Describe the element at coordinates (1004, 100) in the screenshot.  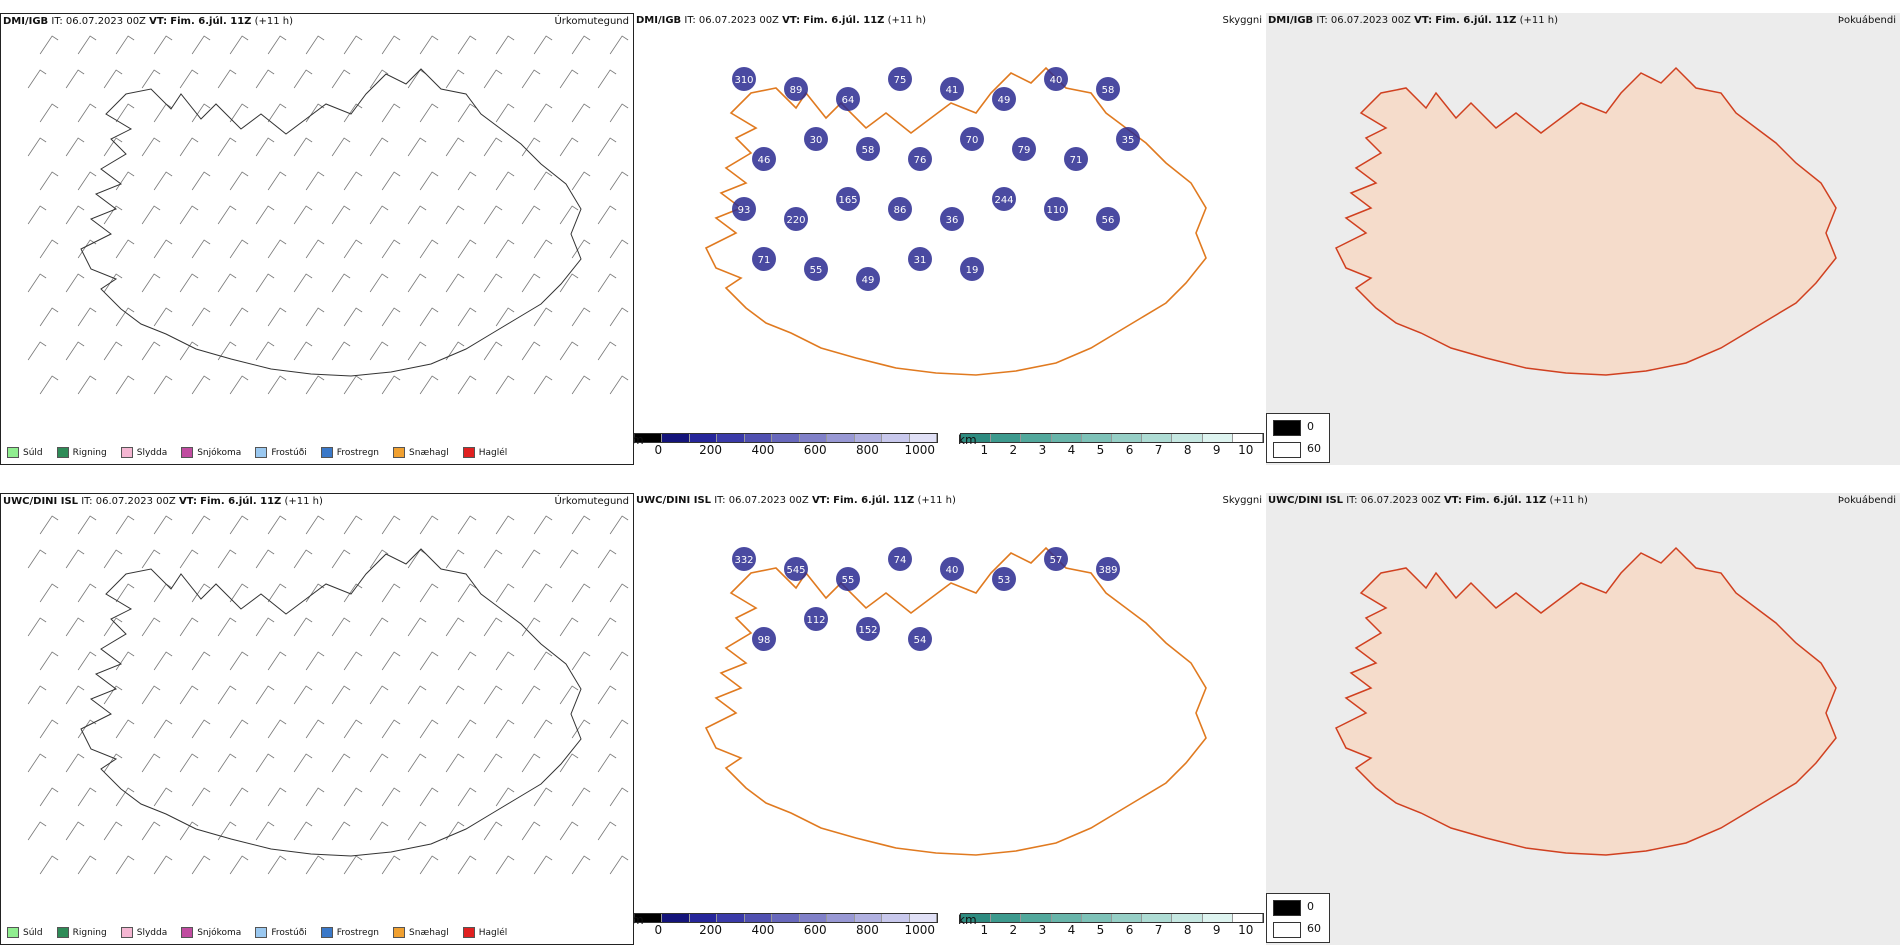
I see `cloud-base-label: 49` at that location.